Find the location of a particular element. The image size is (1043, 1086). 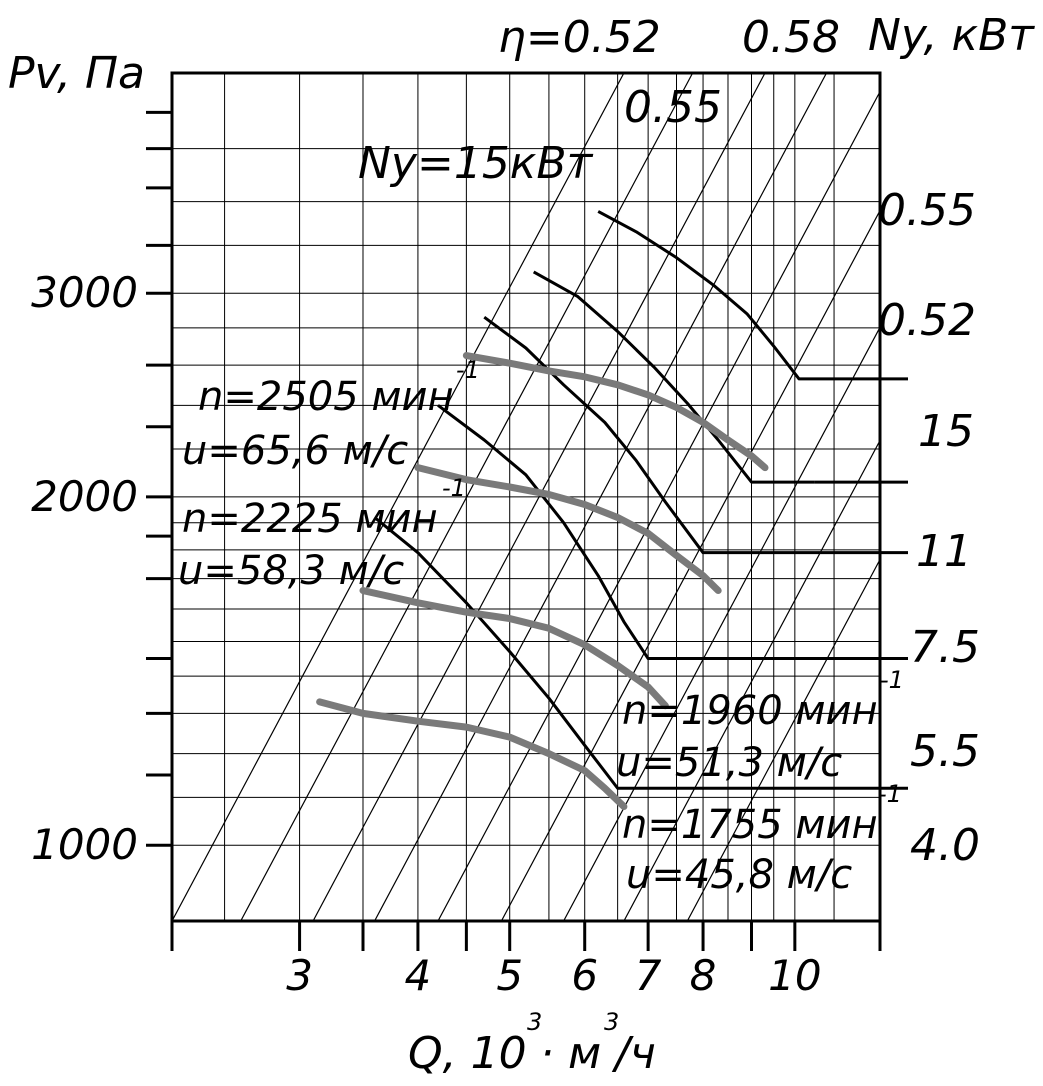

rpm-exp-1960: -1 is located at coordinates (892, 680).